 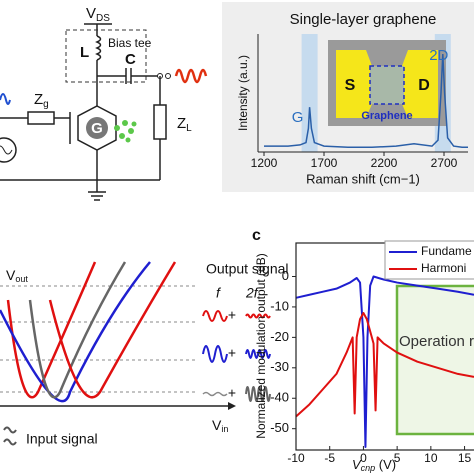 I want to click on load-resistor, so click(x=160, y=122).